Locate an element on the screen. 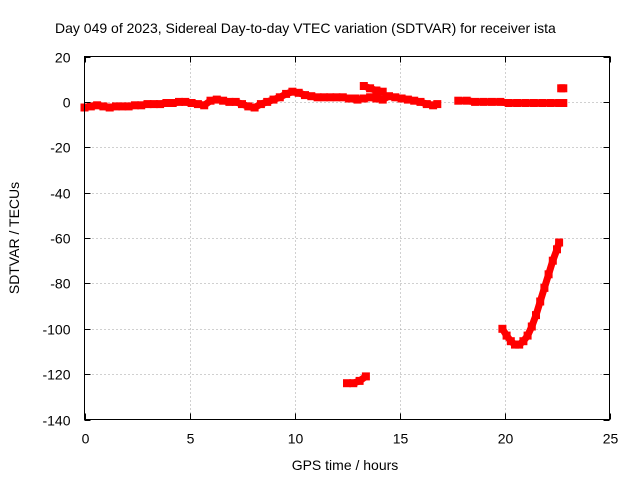  series-low-segment is located at coordinates (356, 380).